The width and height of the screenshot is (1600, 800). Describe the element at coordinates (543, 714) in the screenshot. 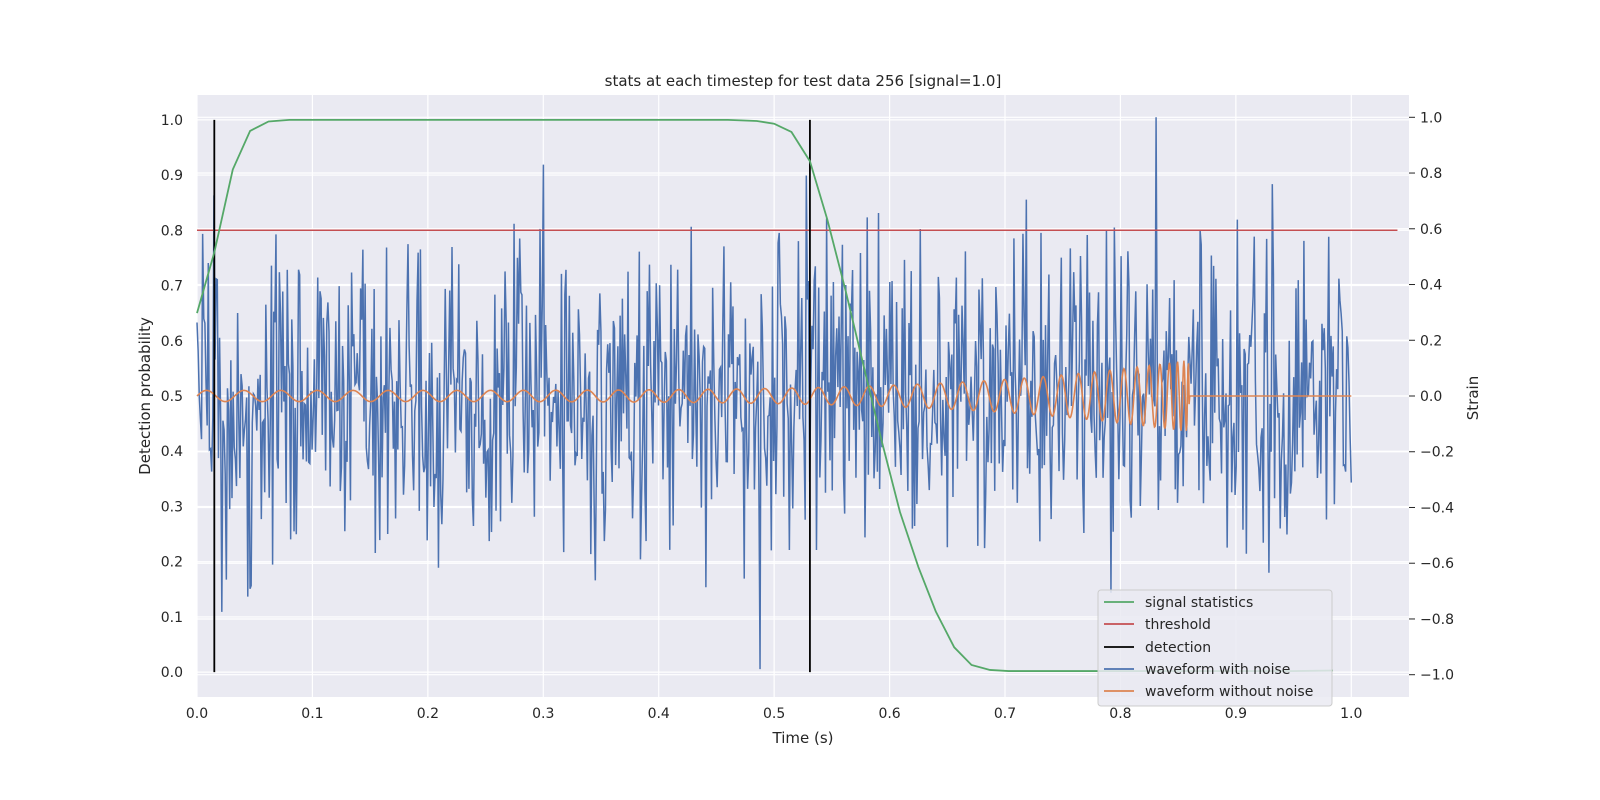

I see `x-tick-label: 0.3` at that location.